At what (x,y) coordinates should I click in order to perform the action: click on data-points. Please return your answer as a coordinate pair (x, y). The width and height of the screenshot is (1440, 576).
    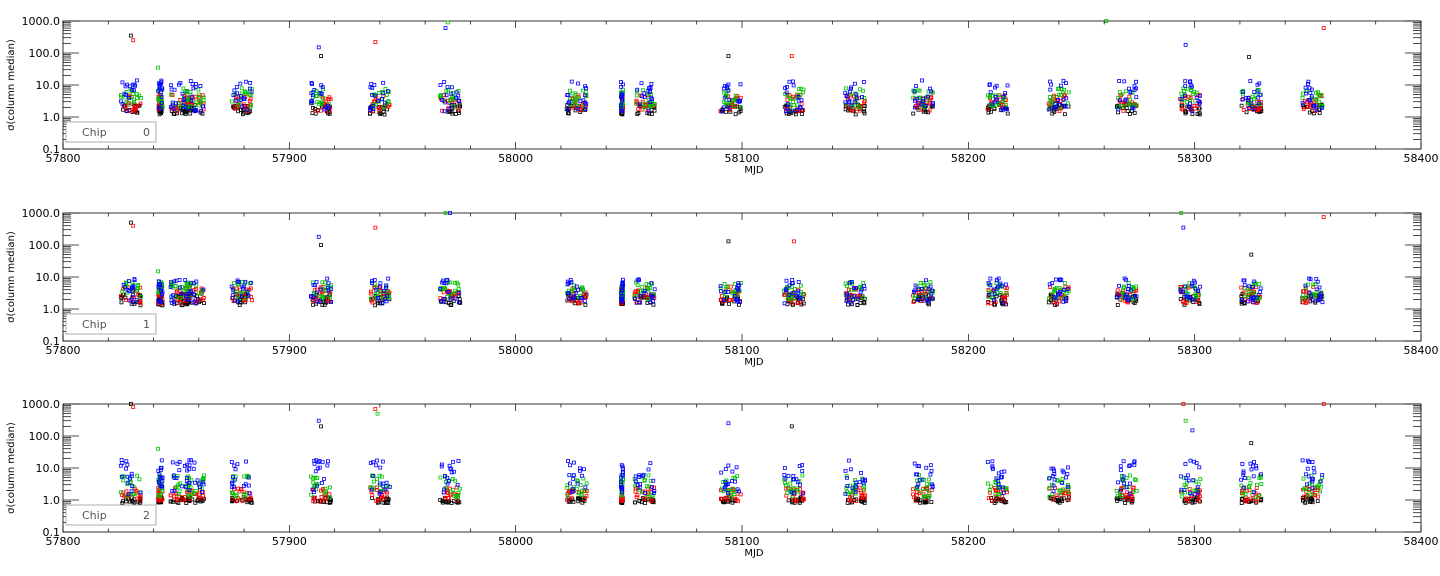
    Looking at the image, I should click on (722, 259).